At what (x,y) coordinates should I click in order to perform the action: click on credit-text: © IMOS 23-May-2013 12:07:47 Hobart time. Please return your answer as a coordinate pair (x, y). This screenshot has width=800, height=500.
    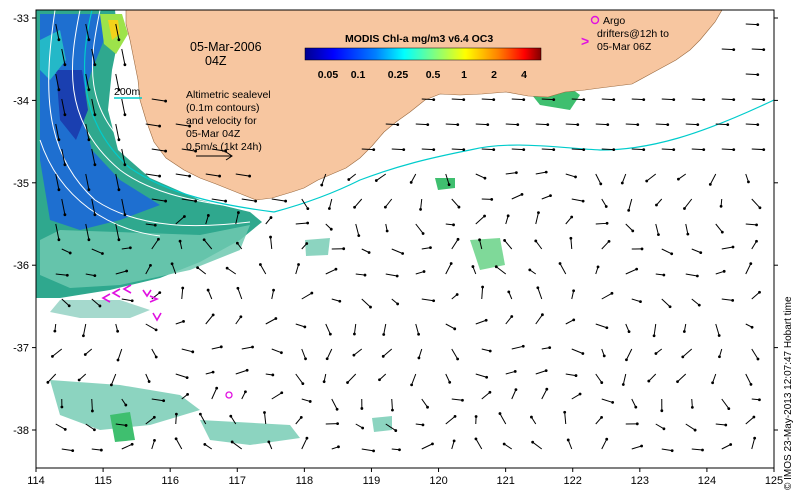
    Looking at the image, I should click on (788, 393).